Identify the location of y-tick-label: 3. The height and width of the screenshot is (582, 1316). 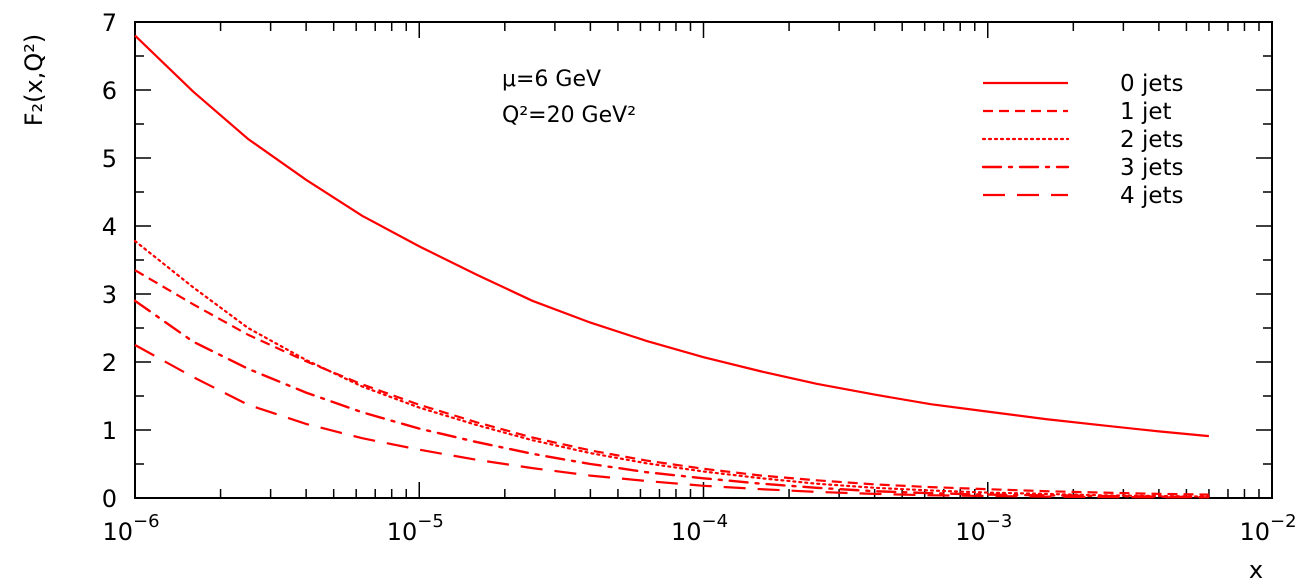
(109, 295).